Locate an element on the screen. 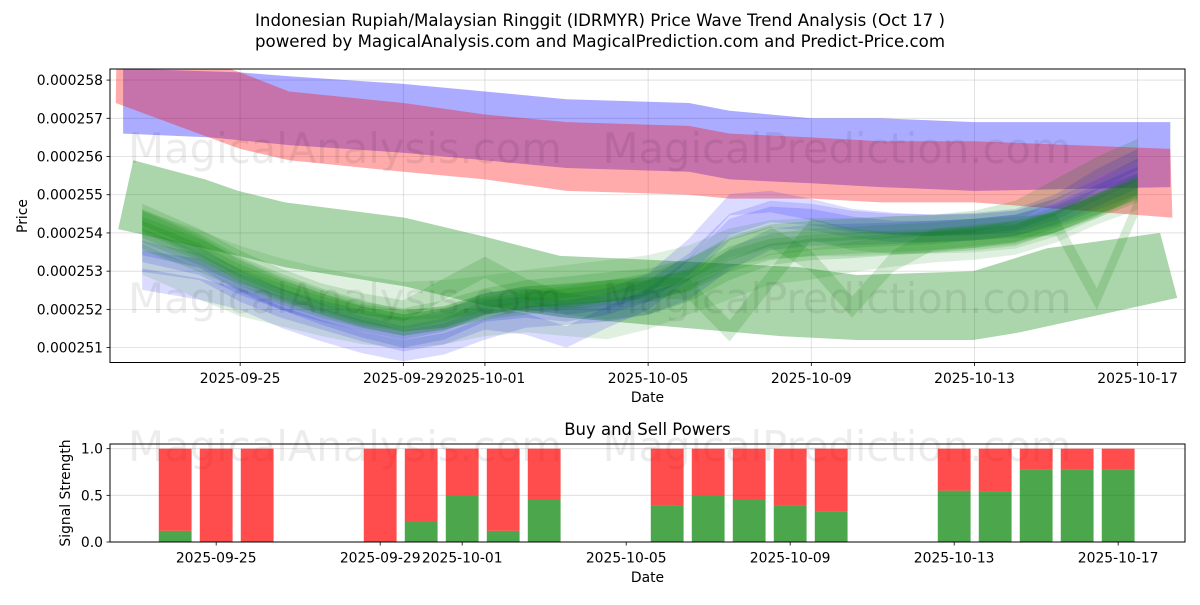 This screenshot has width=1200, height=605. bottom-axes-frame is located at coordinates (647, 493).